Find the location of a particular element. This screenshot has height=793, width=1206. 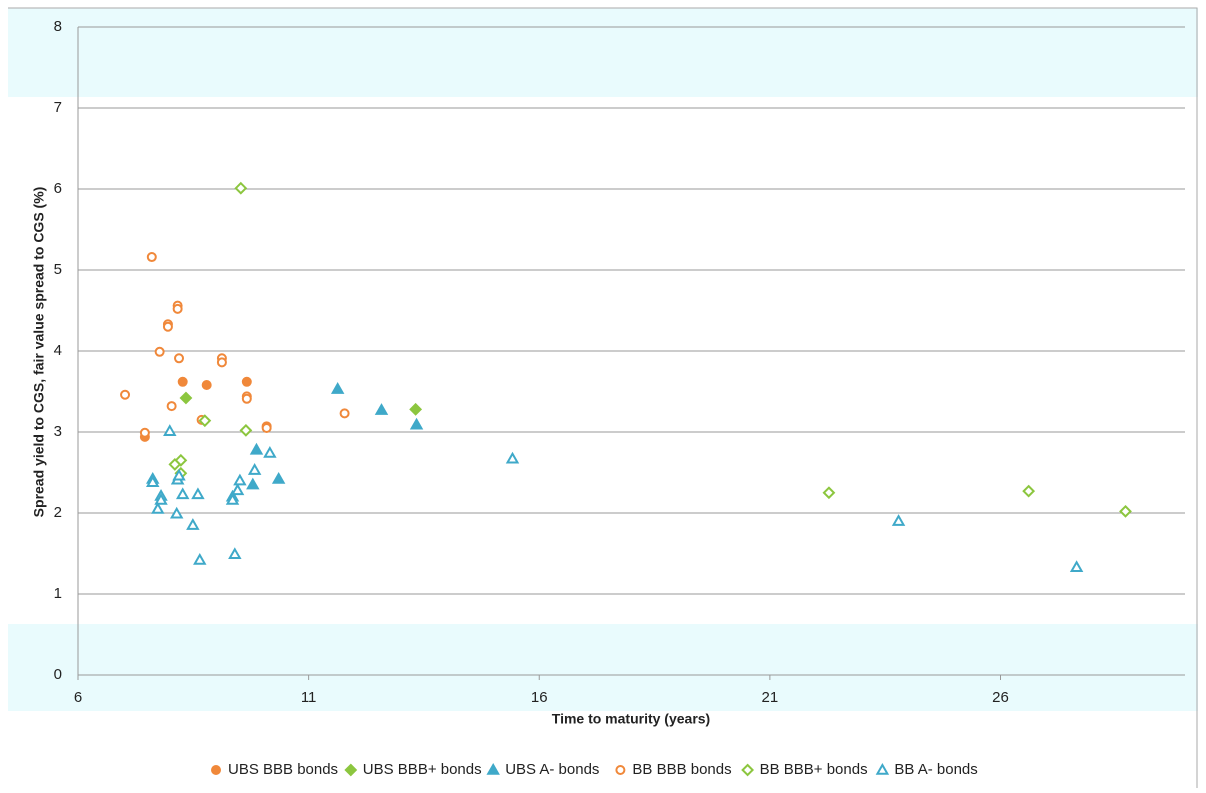

y-tick-label: 0 is located at coordinates (58, 674).